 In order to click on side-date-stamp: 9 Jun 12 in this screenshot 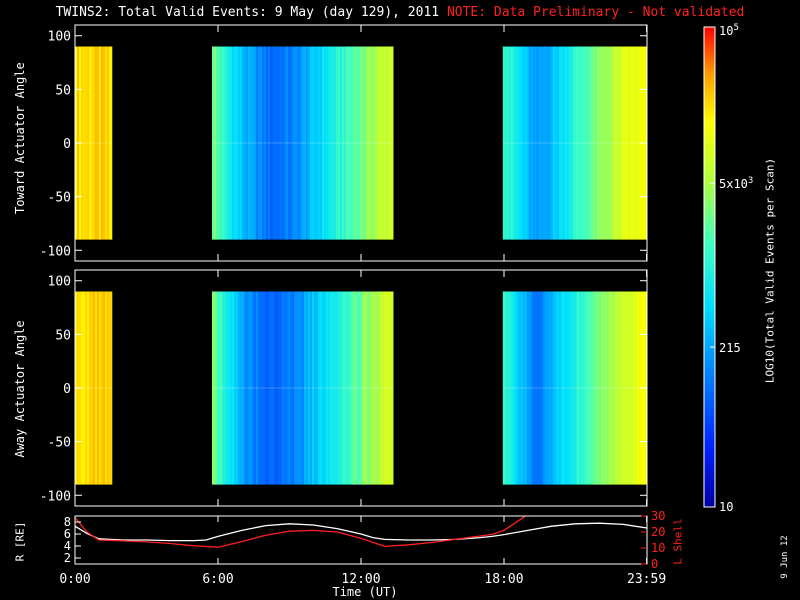, I will do `click(785, 557)`.